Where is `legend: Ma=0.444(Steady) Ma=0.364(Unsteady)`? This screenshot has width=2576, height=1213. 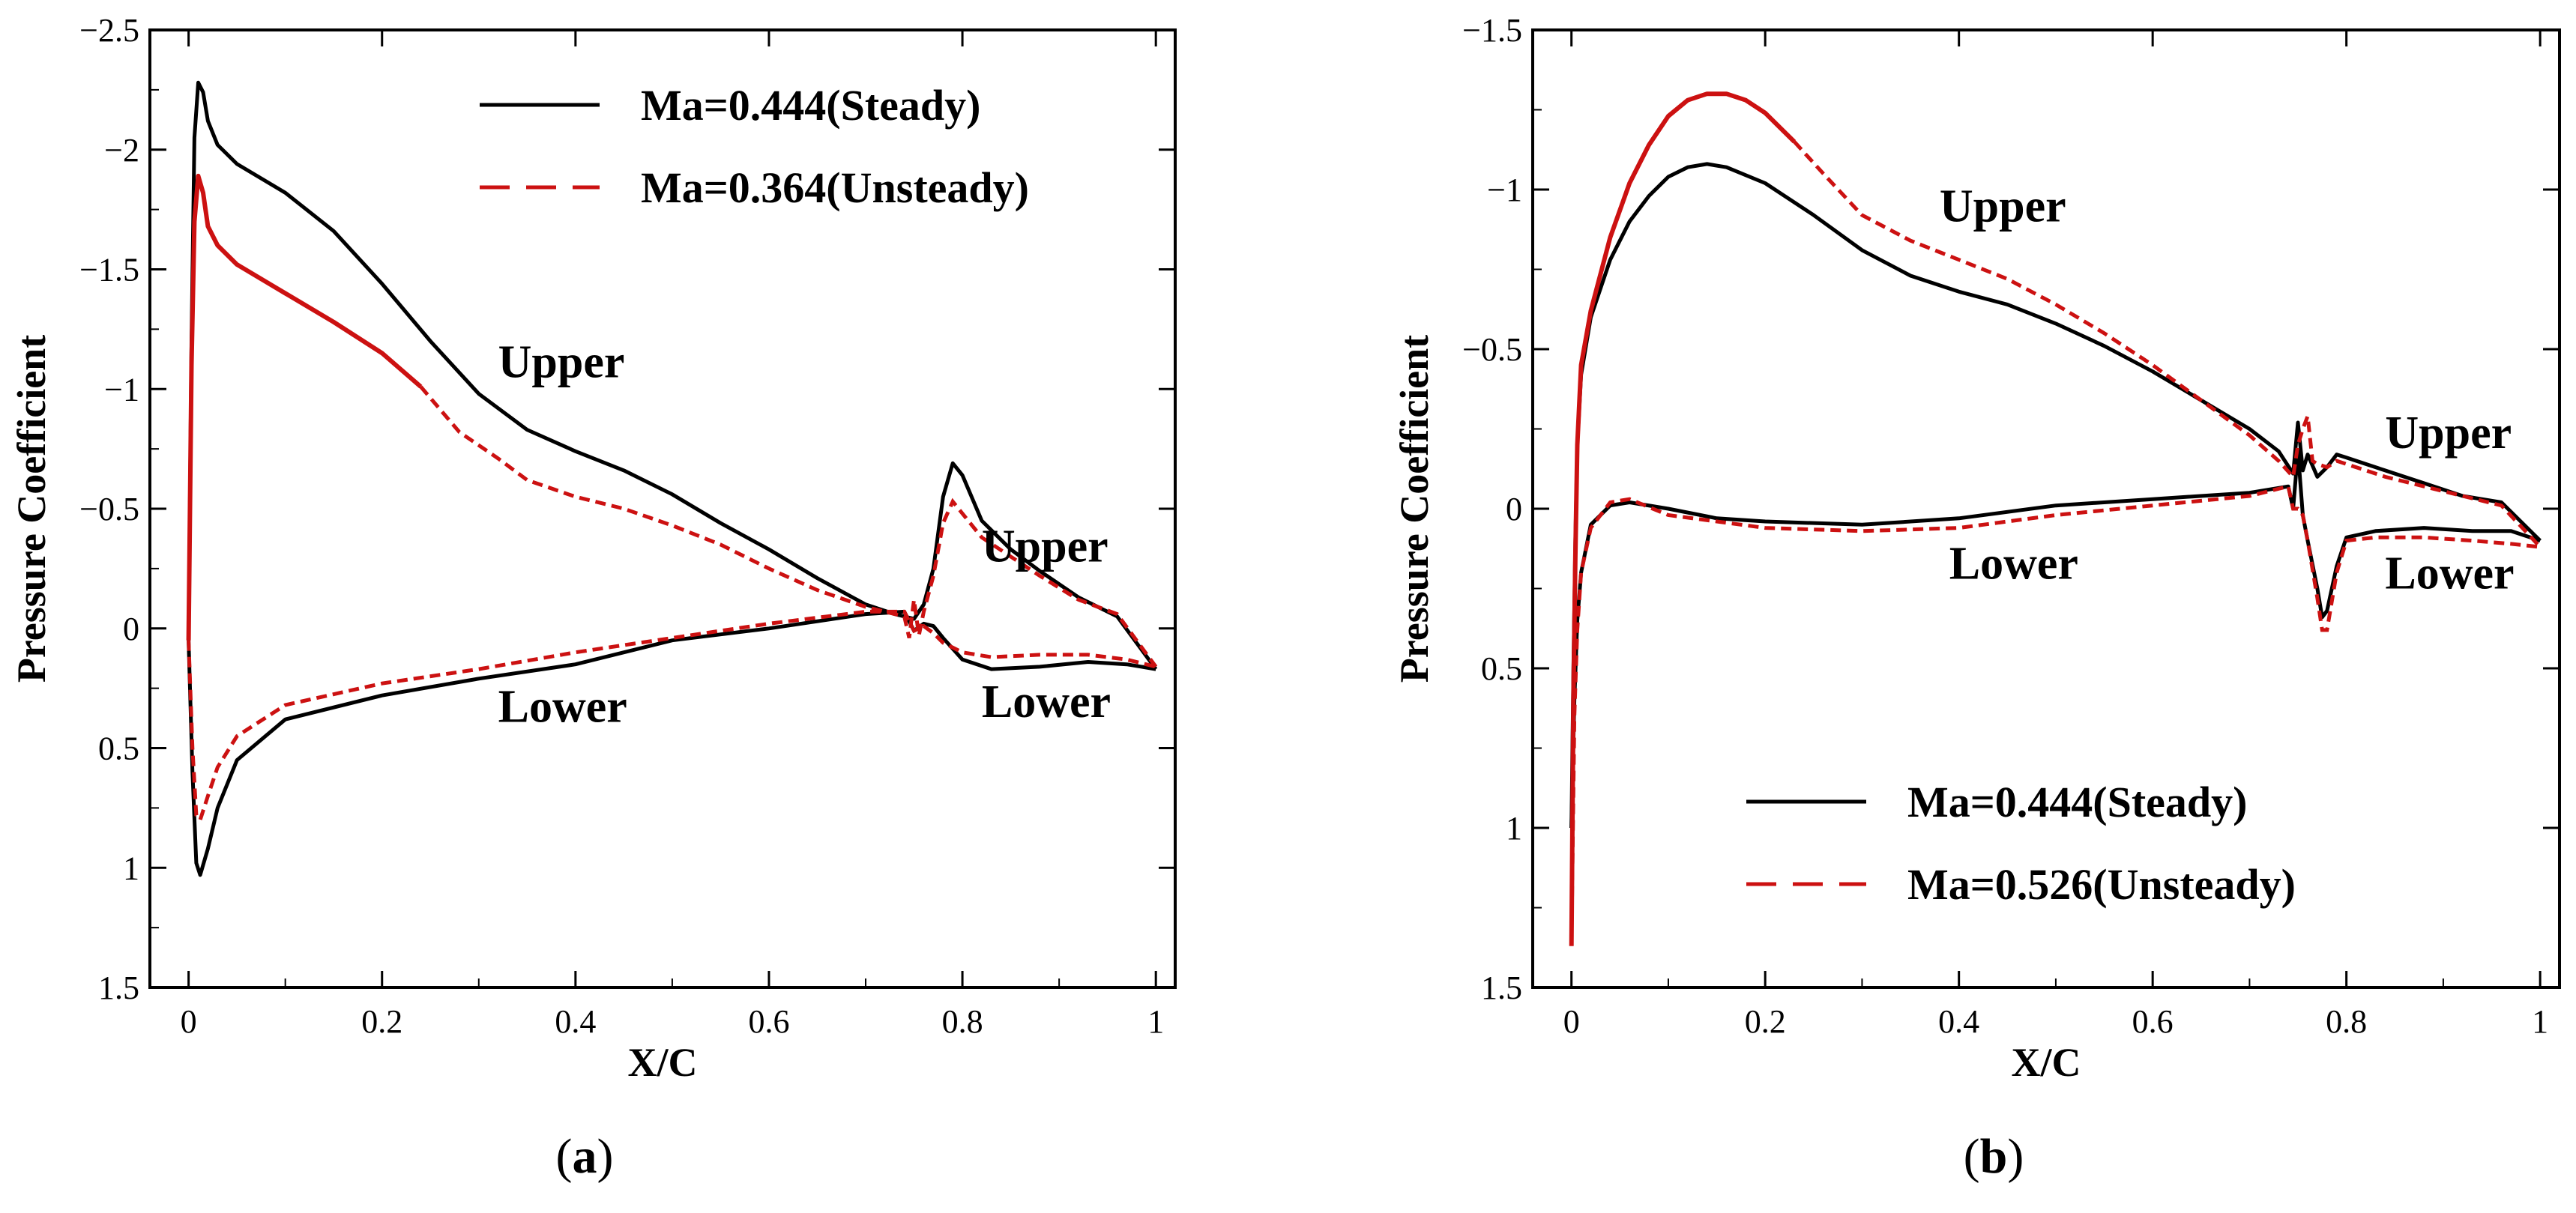
legend: Ma=0.444(Steady) Ma=0.364(Unsteady) is located at coordinates (754, 146).